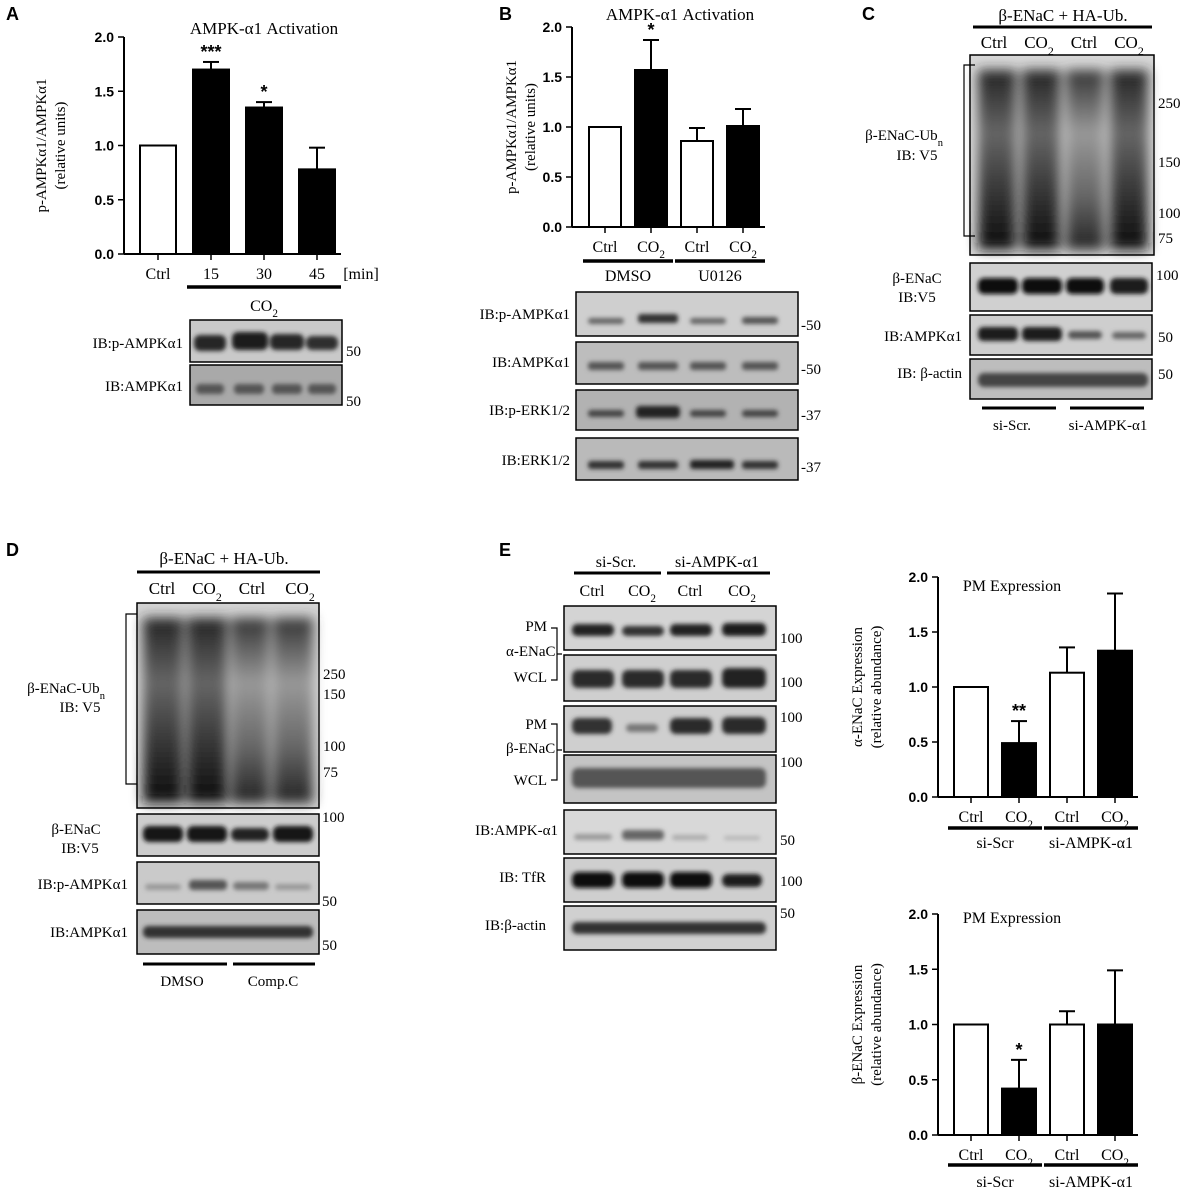  What do you see at coordinates (687, 314) in the screenshot?
I see `blot-b-row1` at bounding box center [687, 314].